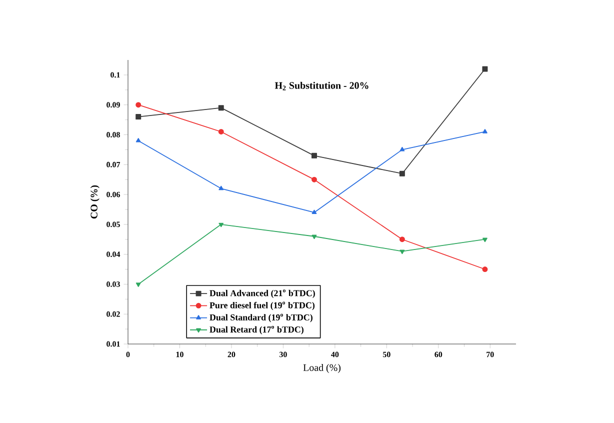 This screenshot has height=423, width=614. I want to click on x-axis-title: Load (%), so click(321, 369).